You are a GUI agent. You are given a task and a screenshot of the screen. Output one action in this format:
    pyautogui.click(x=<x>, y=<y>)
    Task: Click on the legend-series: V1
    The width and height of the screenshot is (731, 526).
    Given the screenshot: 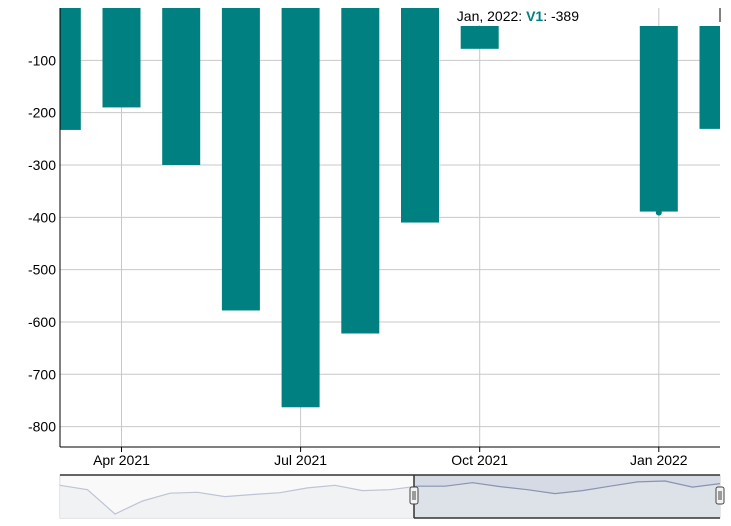 What is the action you would take?
    pyautogui.click(x=534, y=16)
    